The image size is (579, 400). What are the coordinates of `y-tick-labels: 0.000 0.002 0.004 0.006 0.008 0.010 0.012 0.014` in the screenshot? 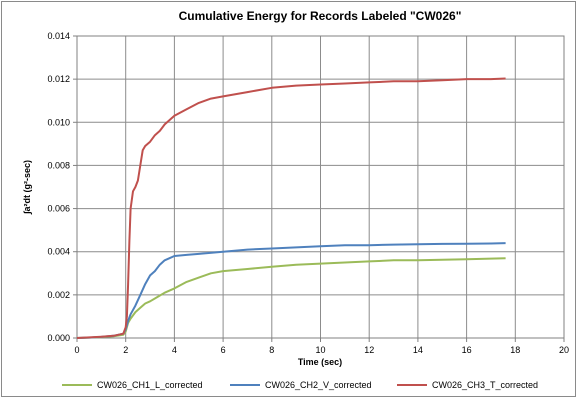 It's located at (58, 187).